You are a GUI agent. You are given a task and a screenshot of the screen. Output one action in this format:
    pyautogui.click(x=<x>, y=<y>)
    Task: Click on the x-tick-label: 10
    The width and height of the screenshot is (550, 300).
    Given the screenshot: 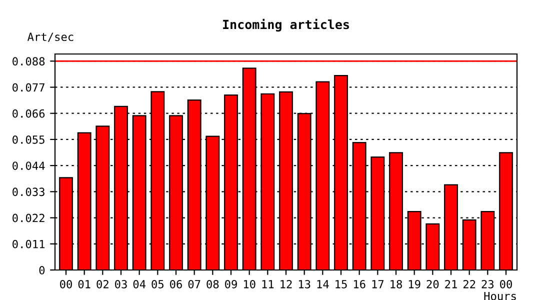 What is the action you would take?
    pyautogui.click(x=250, y=284)
    